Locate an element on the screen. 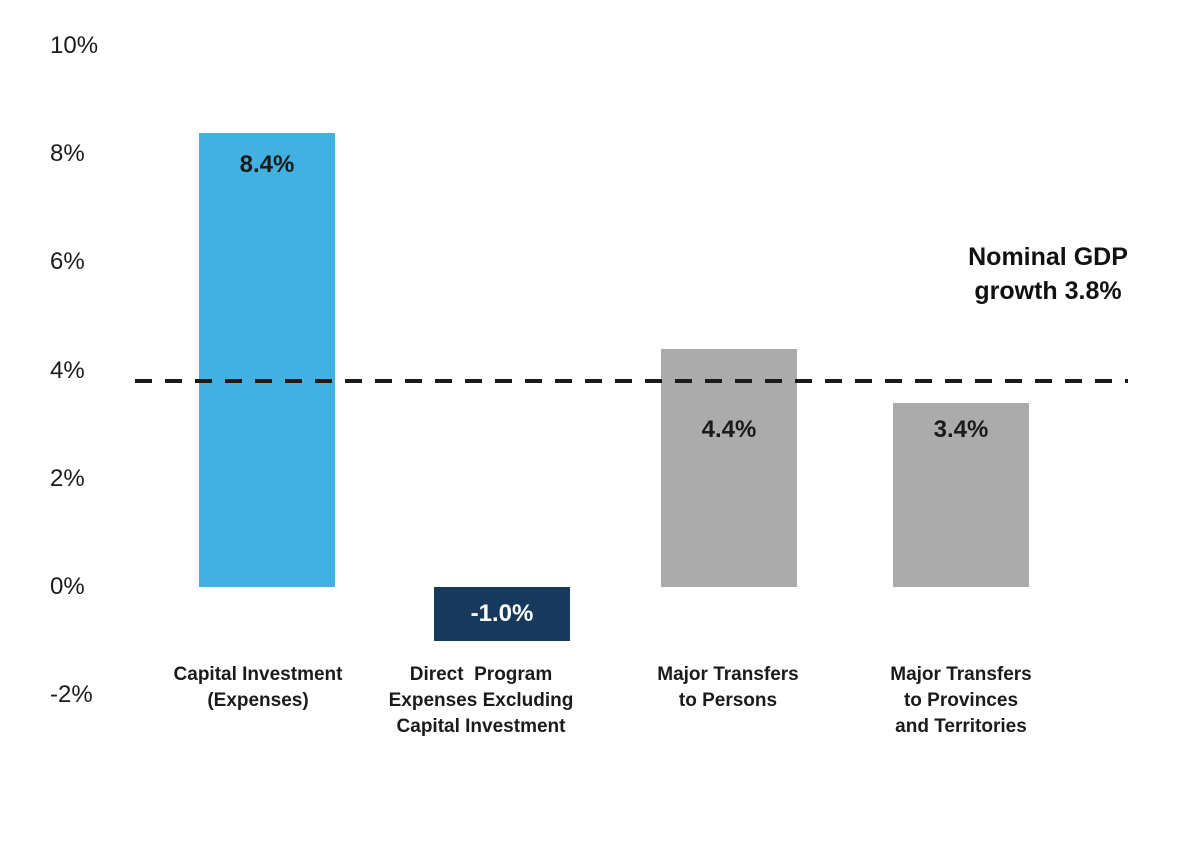 The height and width of the screenshot is (842, 1200). category-label: Major Transfers to Persons is located at coordinates (728, 687).